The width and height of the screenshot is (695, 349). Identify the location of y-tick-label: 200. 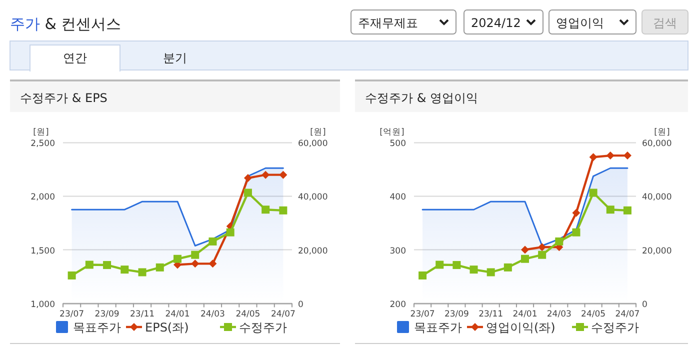
(398, 305).